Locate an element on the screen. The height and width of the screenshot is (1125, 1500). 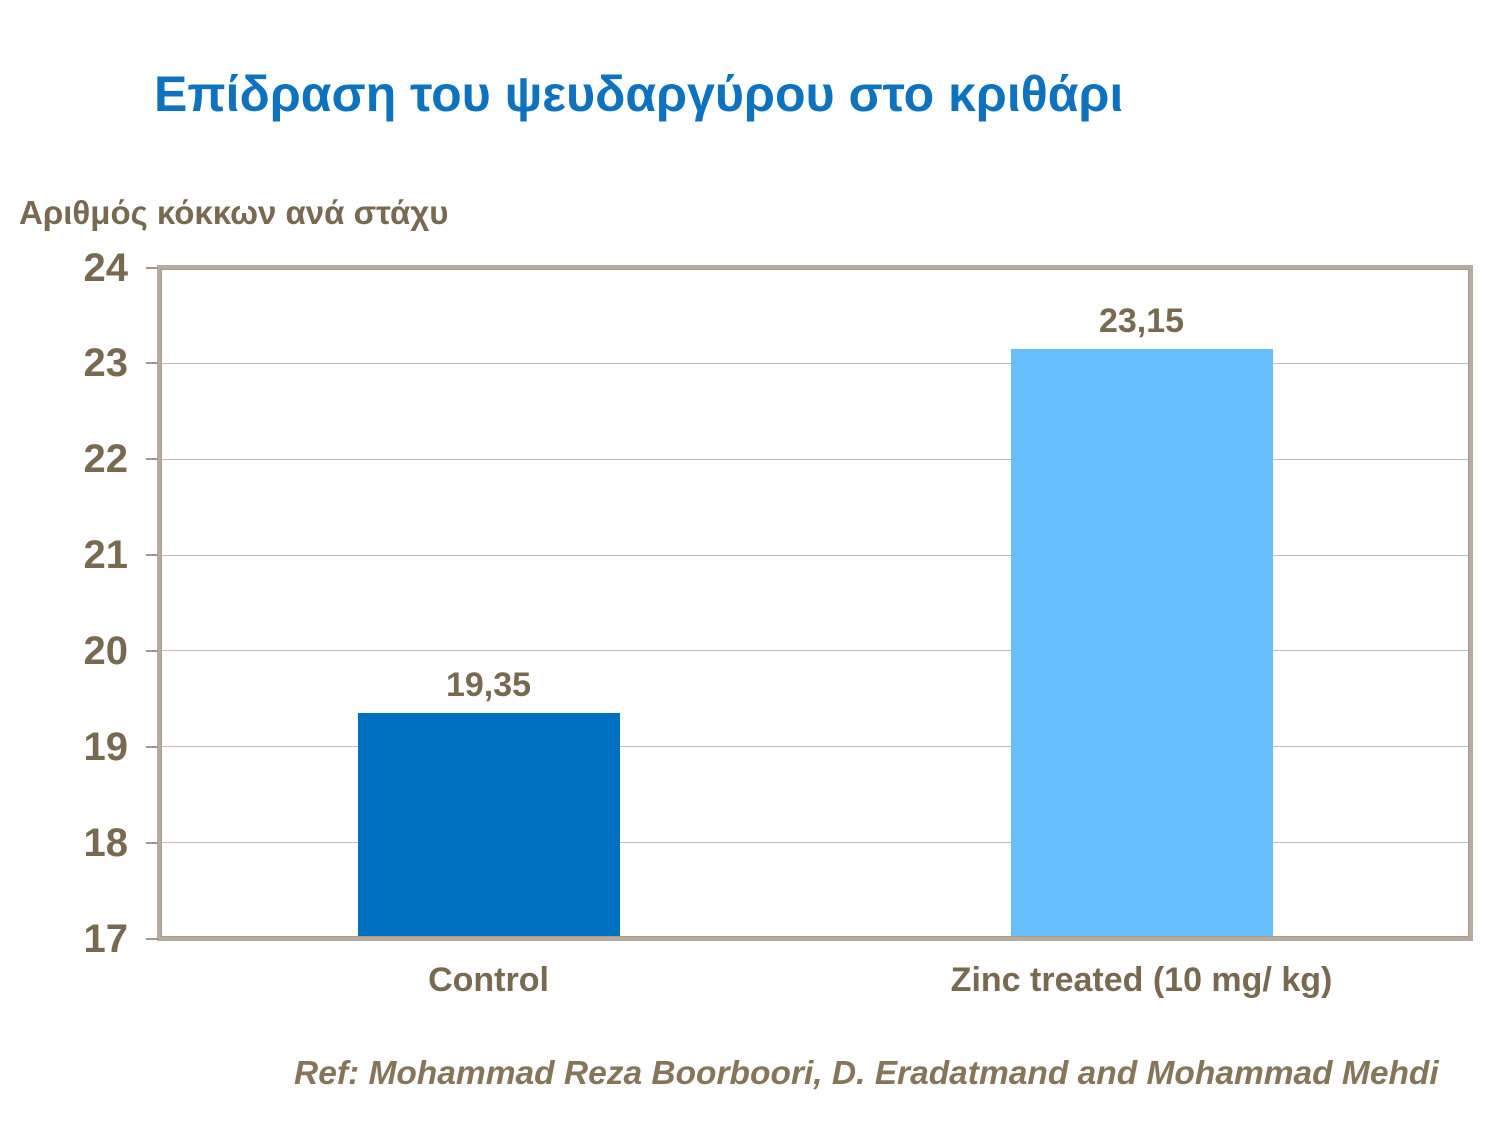
slide-title: Επίδραση του ψευδαργύρου στο κριθάρι is located at coordinates (639, 94).